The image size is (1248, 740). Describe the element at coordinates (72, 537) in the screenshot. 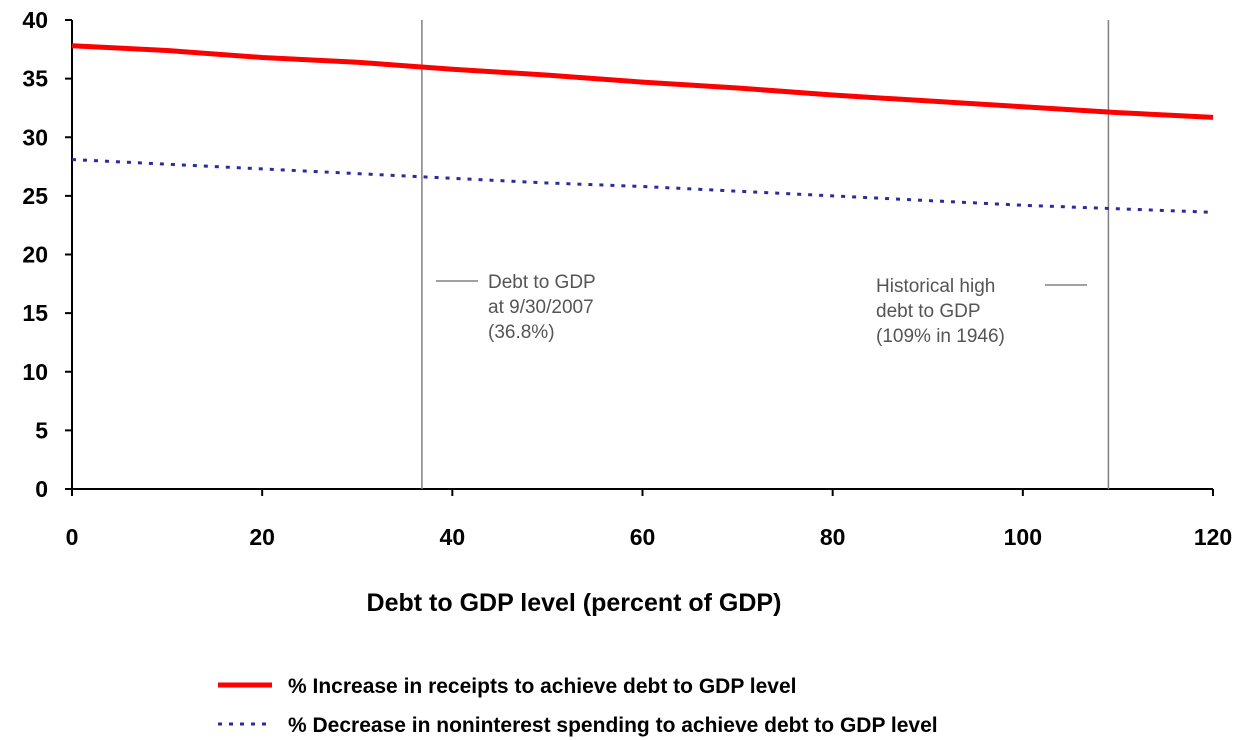

I see `x-tick-label: 0` at that location.